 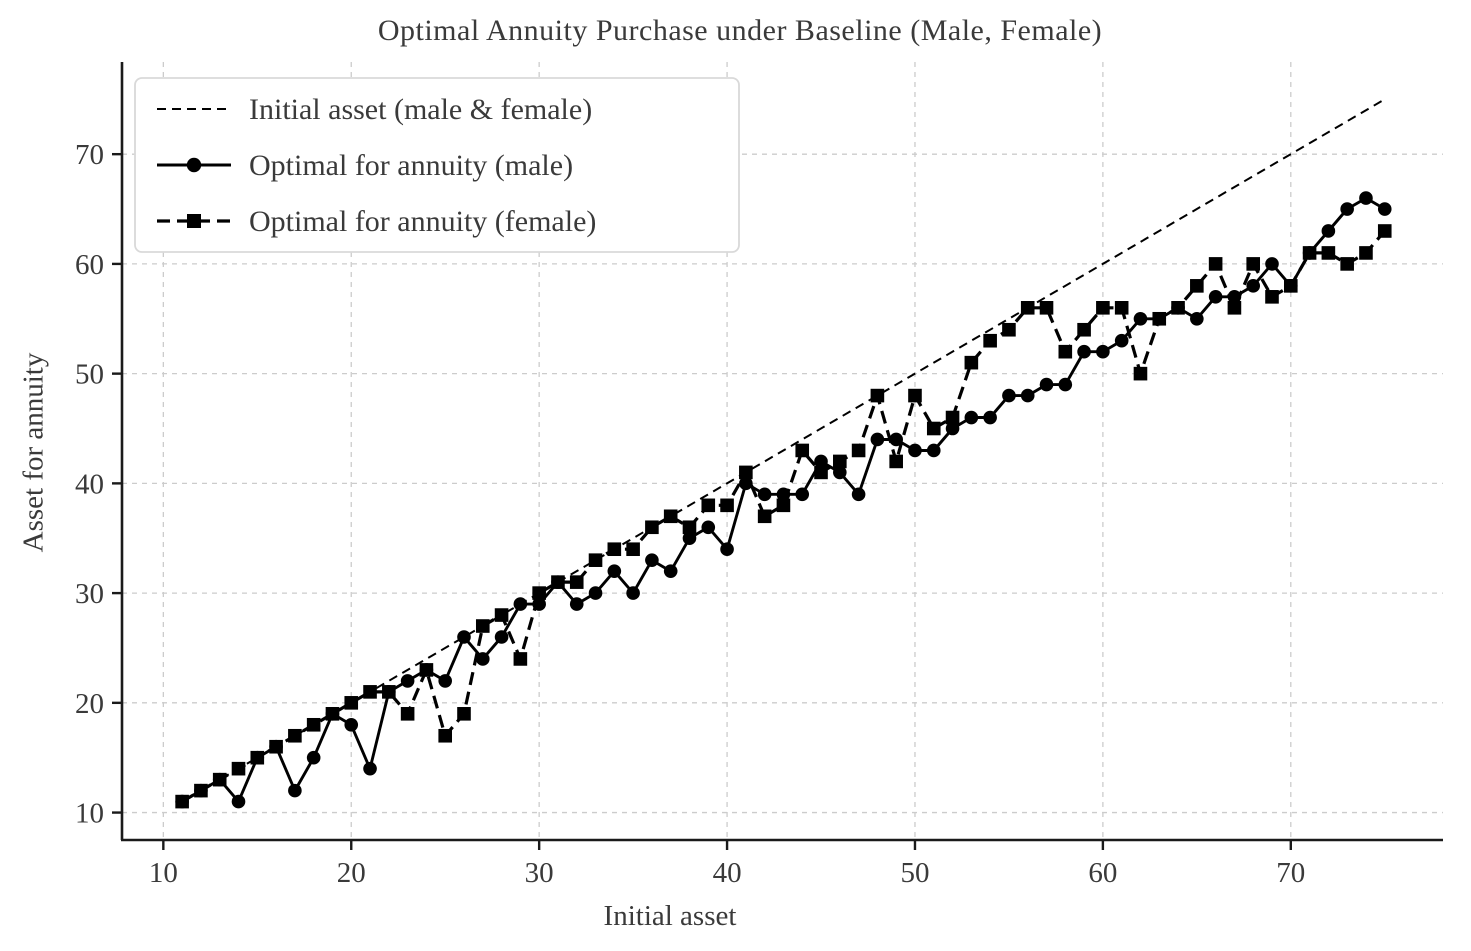 I want to click on y-tick-label: 70, so click(x=89, y=155).